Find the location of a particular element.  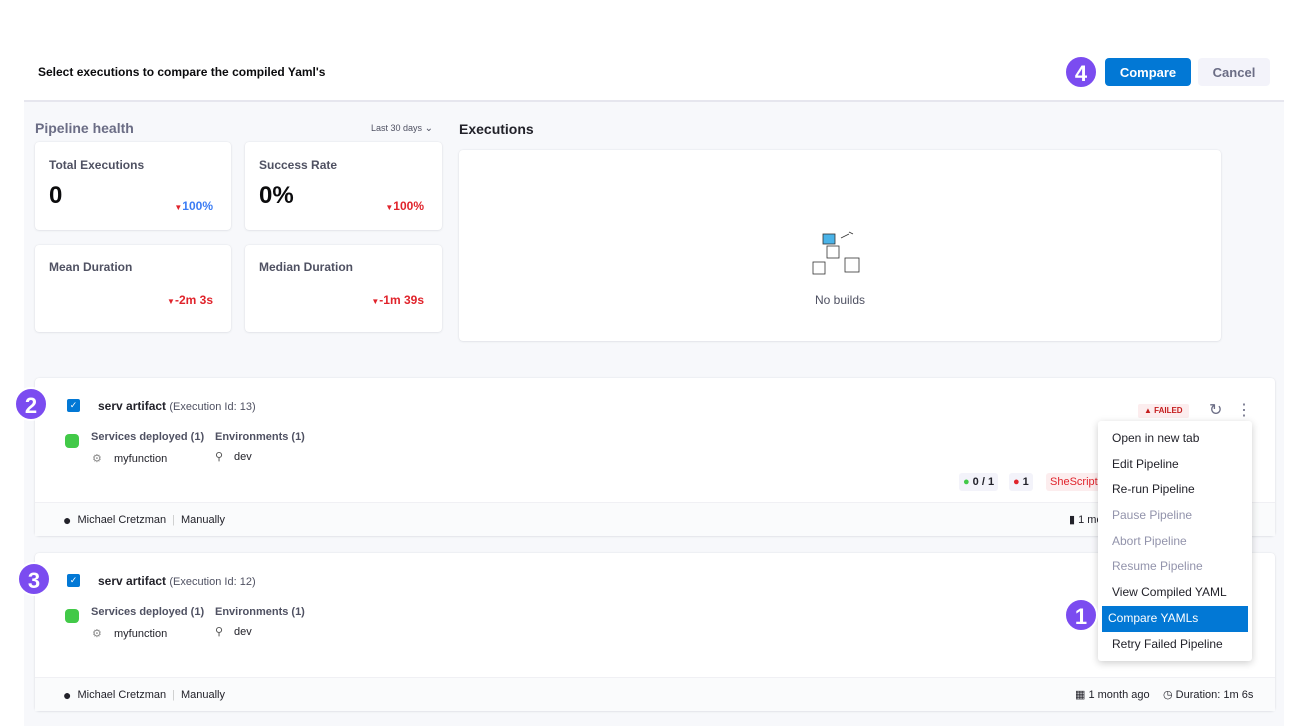

header is located at coordinates (648, 50).